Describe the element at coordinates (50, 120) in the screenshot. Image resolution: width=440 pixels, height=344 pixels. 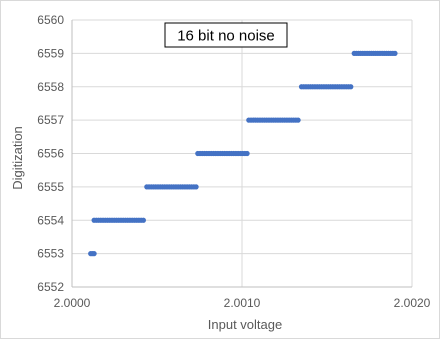
I see `y-tick-label: 6557` at that location.